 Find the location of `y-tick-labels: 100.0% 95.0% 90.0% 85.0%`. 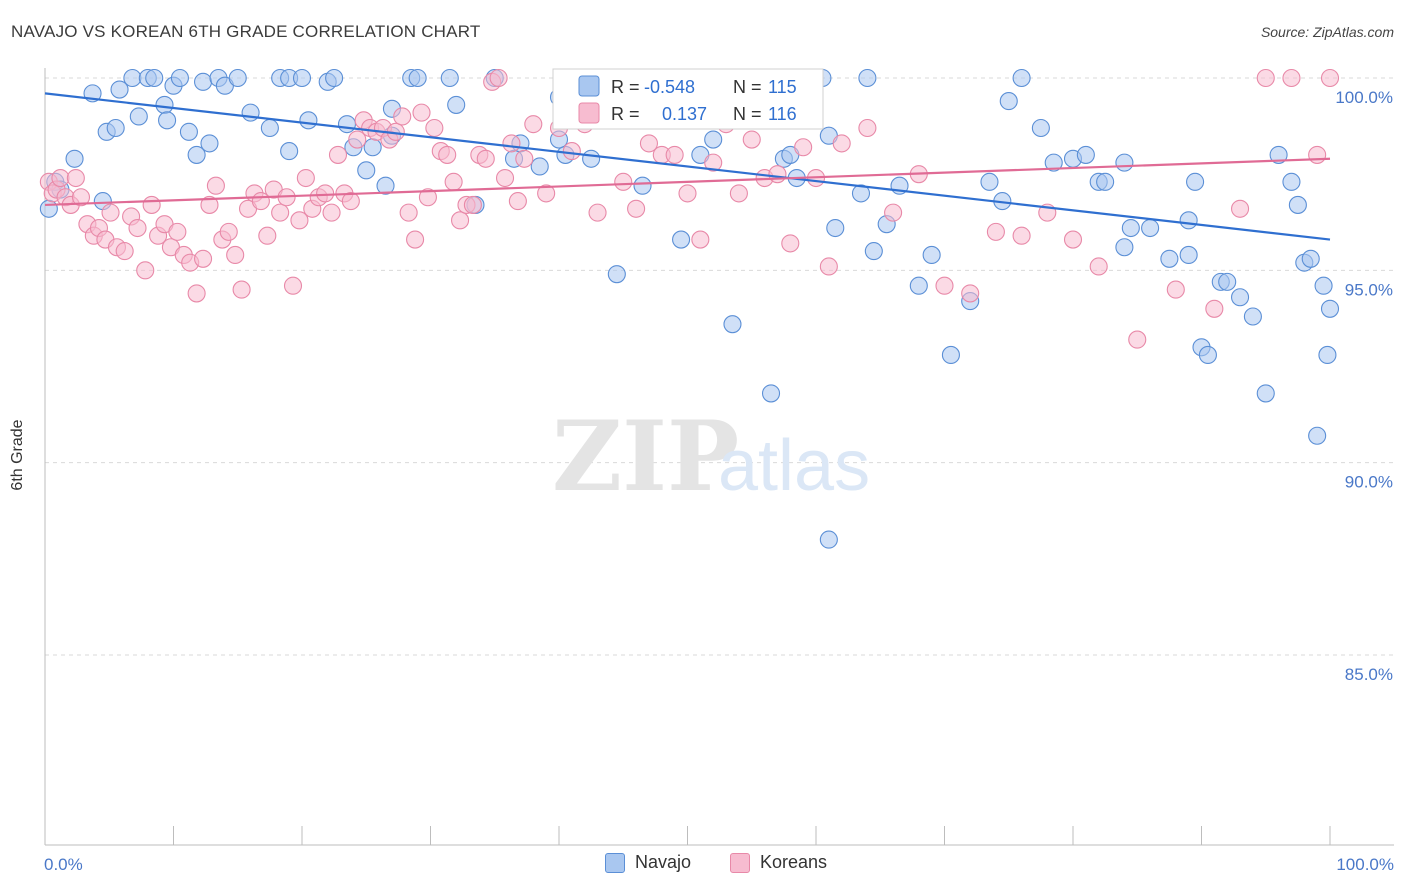

y-tick-labels: 100.0% 95.0% 90.0% 85.0% is located at coordinates (1364, 386).